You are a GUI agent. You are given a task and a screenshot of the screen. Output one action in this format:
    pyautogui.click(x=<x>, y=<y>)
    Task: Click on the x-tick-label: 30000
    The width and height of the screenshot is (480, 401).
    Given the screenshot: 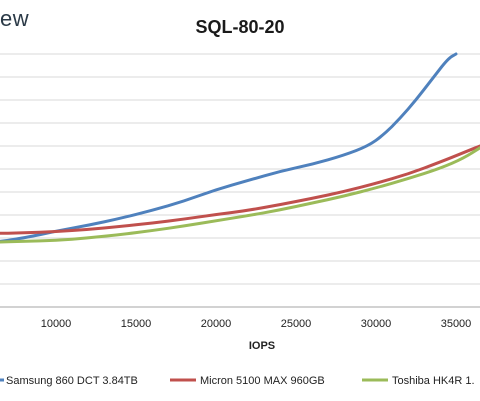 What is the action you would take?
    pyautogui.click(x=376, y=324)
    